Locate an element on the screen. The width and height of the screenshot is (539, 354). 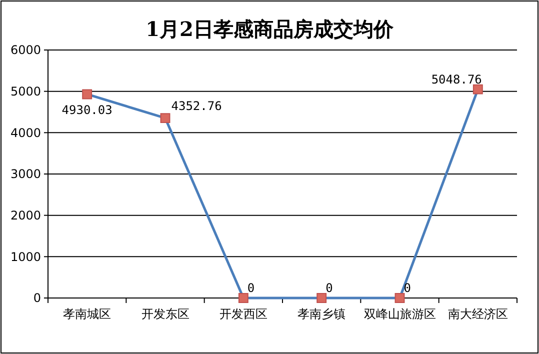
y-tick-label: 5000 is located at coordinates (25, 91).